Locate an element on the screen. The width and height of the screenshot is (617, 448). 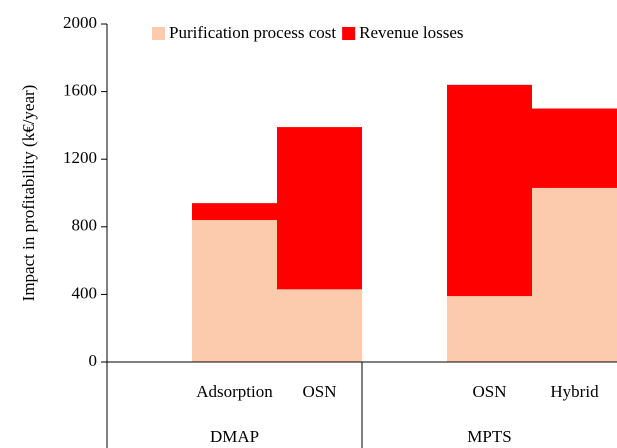
y-tick-label: 1200 is located at coordinates (80, 157).